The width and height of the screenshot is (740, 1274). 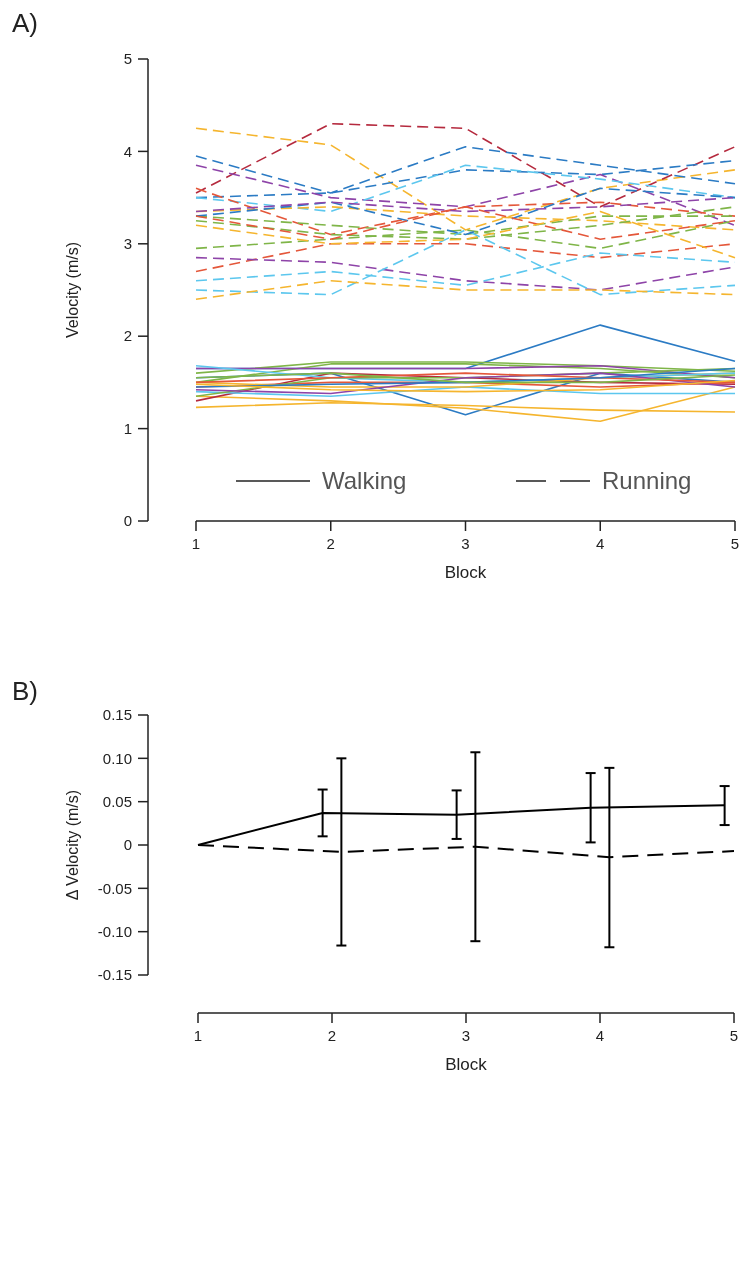 What do you see at coordinates (127, 151) in the screenshot?
I see `y-tick-label: 4` at bounding box center [127, 151].